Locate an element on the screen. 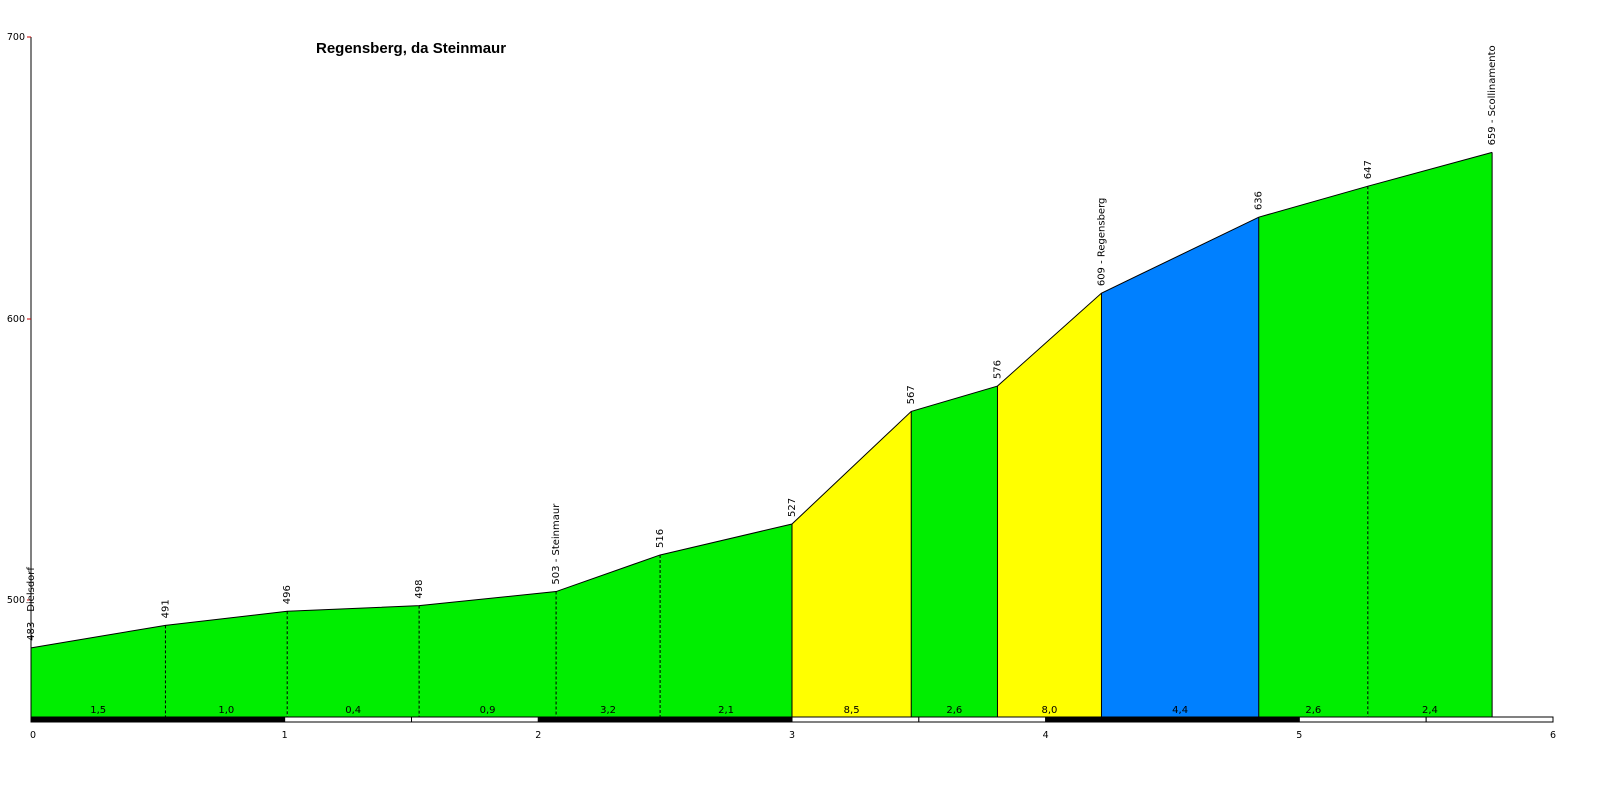 The height and width of the screenshot is (800, 1600). gradient-label: 8,0 is located at coordinates (1050, 710).